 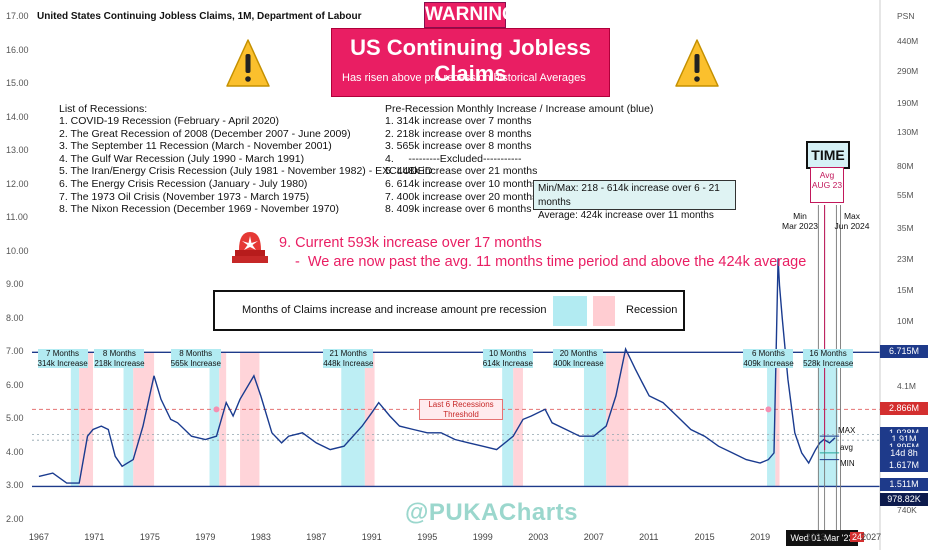 What do you see at coordinates (348, 358) in the screenshot?
I see `period-label: 21 Months 448k Increase` at bounding box center [348, 358].